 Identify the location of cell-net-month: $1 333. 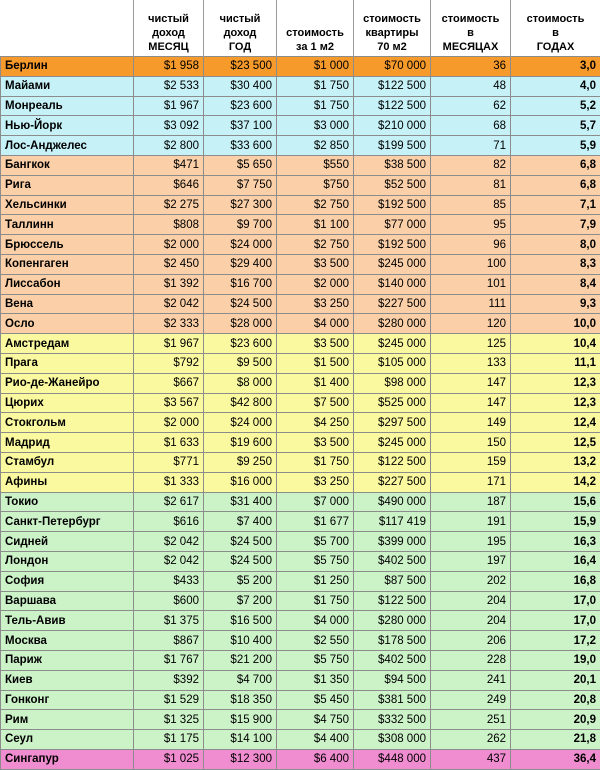
(169, 482).